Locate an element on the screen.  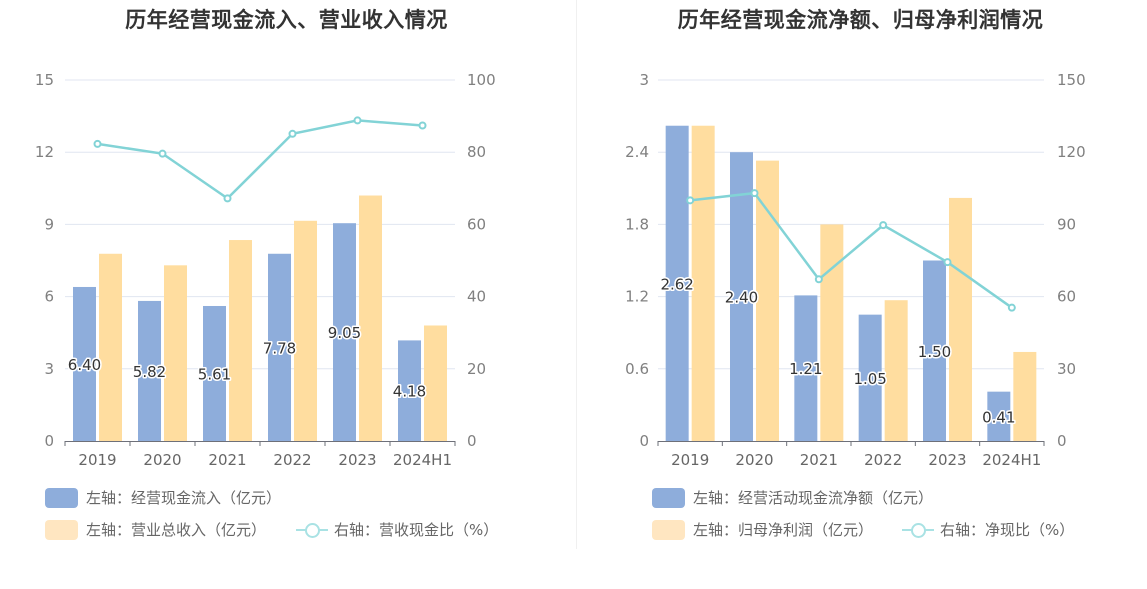
legend-item-net-cash-ratio: 右轴：净现比（%） is located at coordinates (988, 529).